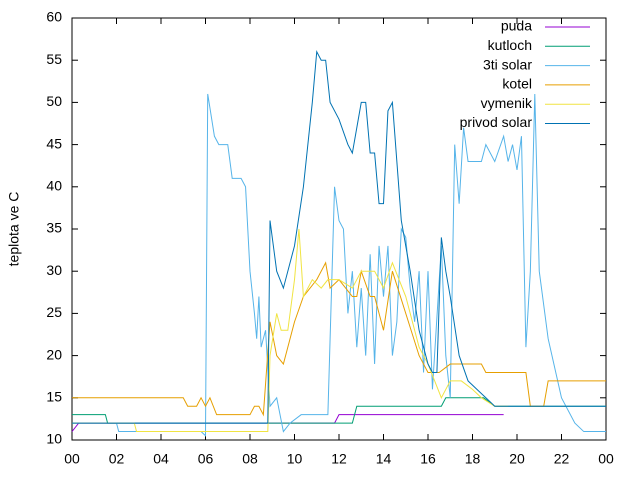  I want to click on x-tick-label: 16, so click(428, 459).